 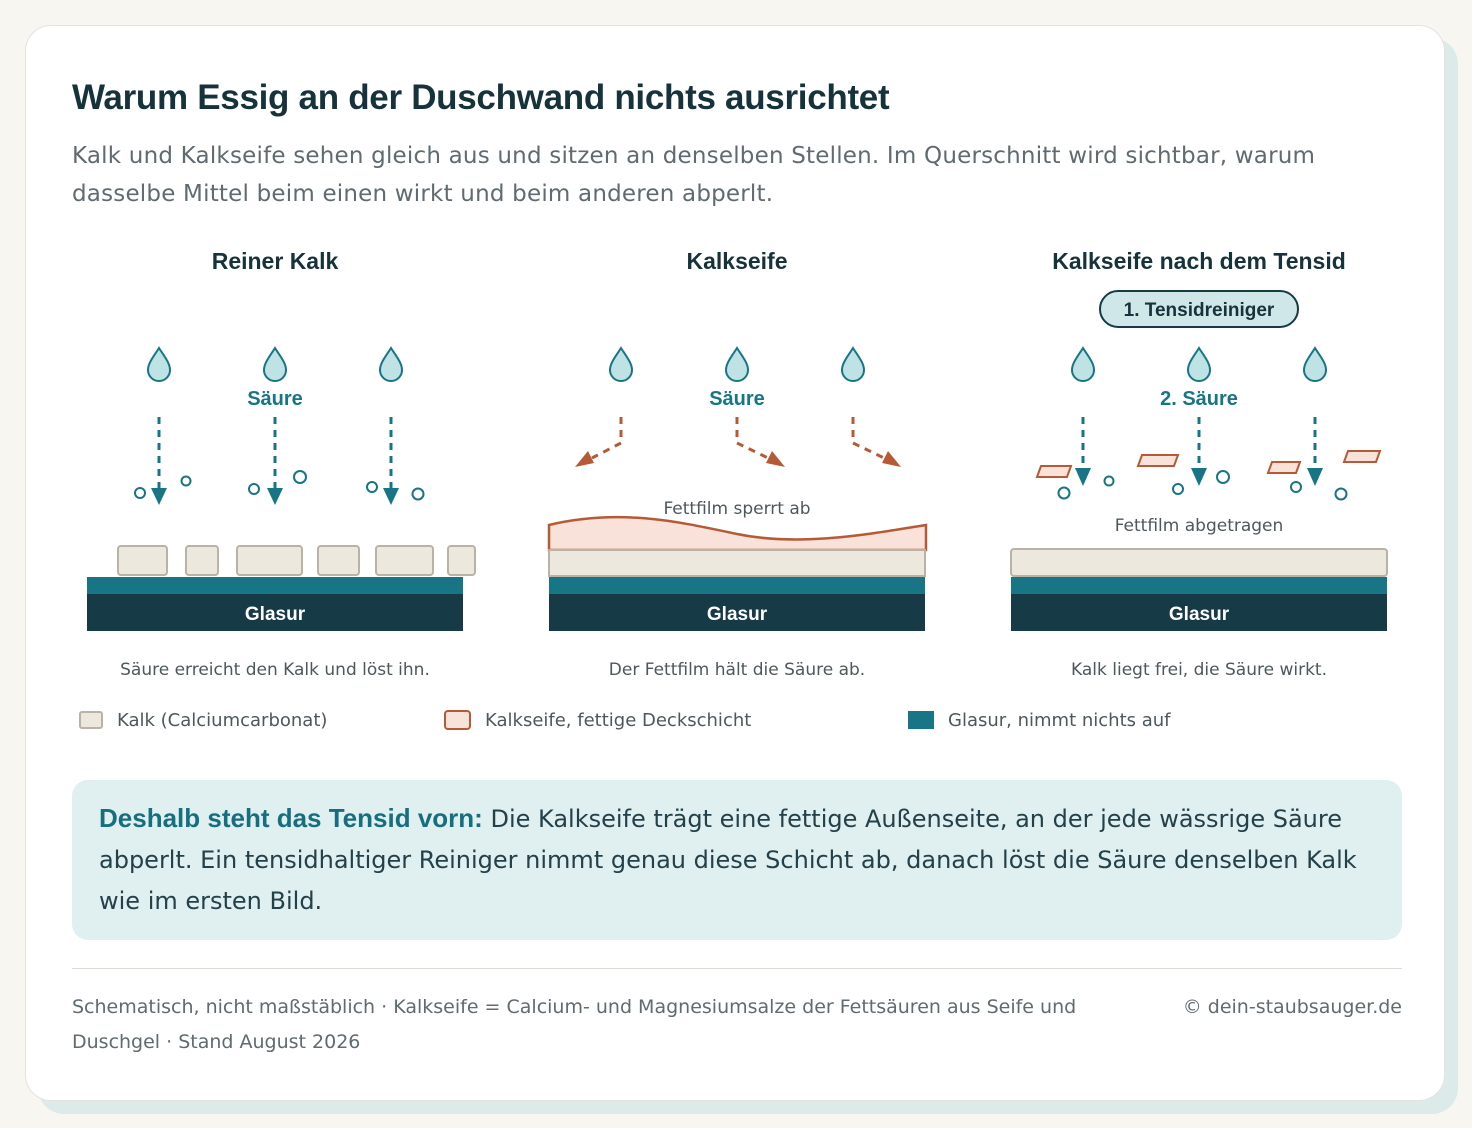 I want to click on deflected-acid-arrows, so click(x=738, y=438).